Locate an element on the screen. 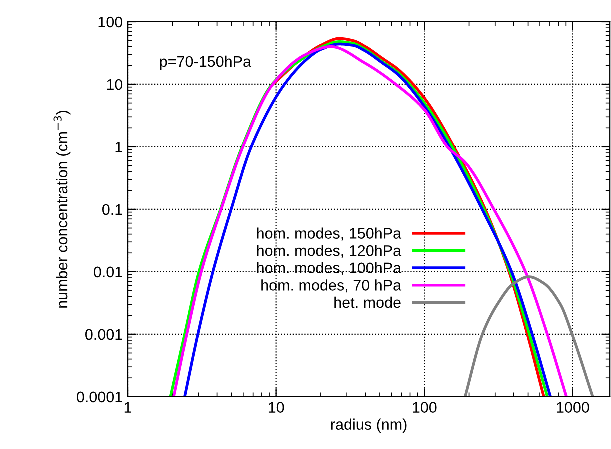 Image resolution: width=611 pixels, height=449 pixels. x-tick-label: 100 is located at coordinates (425, 407).